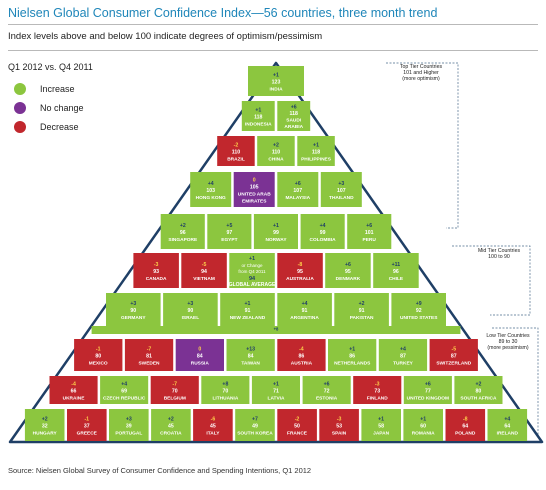  I want to click on country-label: SOUTH AFRICA, so click(478, 399).